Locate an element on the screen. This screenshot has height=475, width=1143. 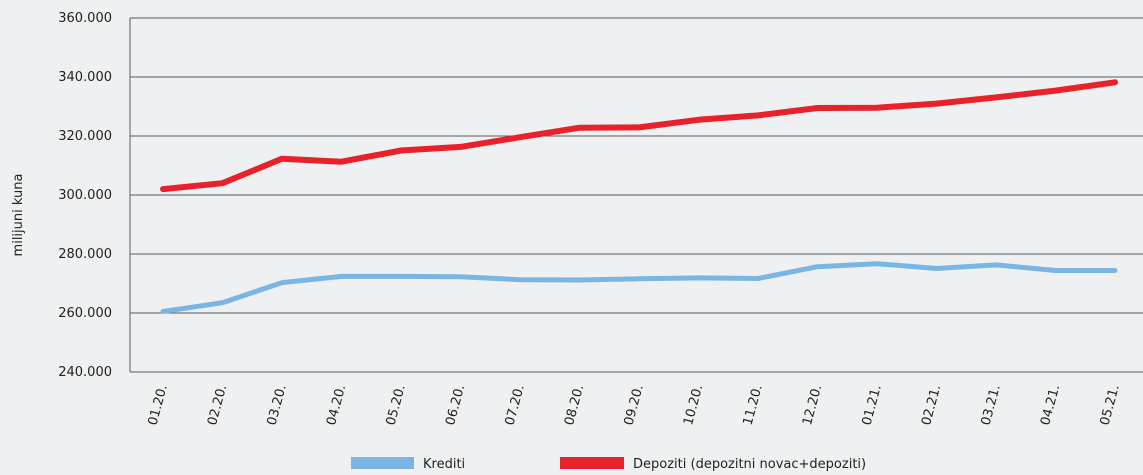
y-tick-label: 320.000 is located at coordinates (85, 136).